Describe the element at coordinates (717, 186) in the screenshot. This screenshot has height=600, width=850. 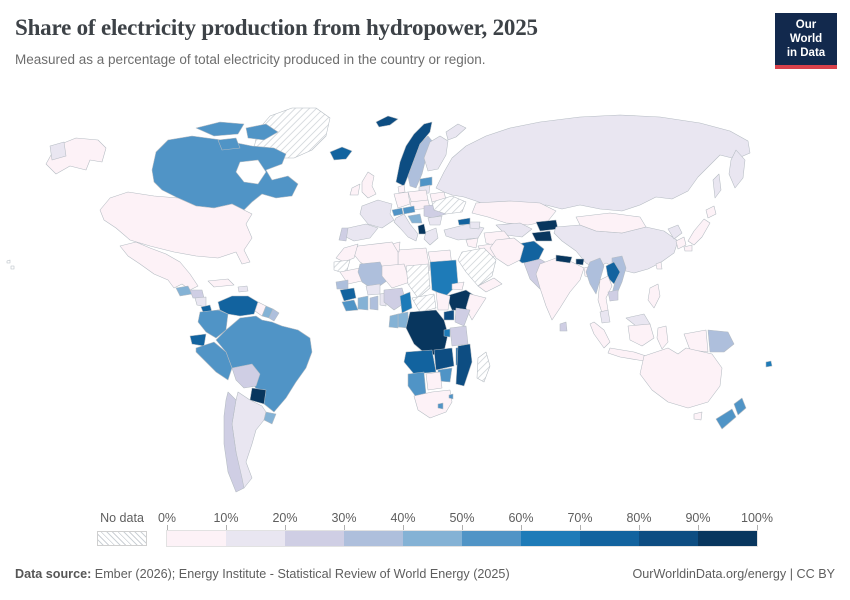
I see `country-russia-sakhalin` at that location.